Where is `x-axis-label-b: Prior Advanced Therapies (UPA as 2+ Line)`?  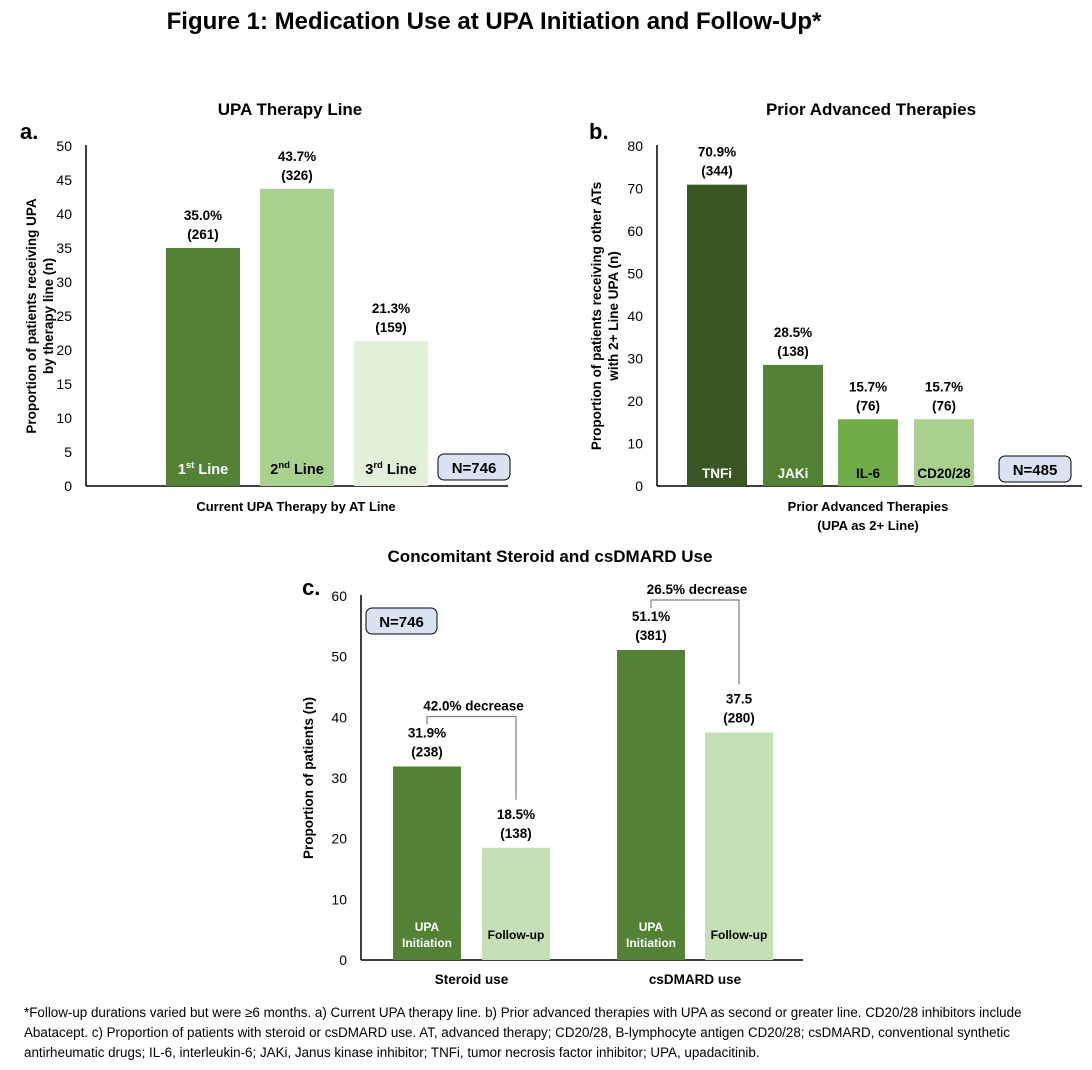 x-axis-label-b: Prior Advanced Therapies (UPA as 2+ Line) is located at coordinates (868, 516).